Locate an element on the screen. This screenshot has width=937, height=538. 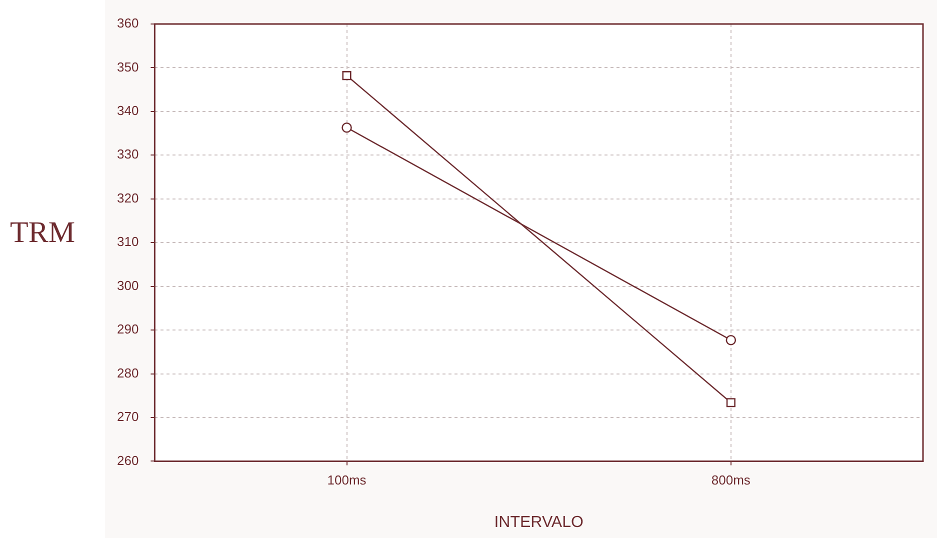
x-tick-label: 800ms is located at coordinates (731, 480).